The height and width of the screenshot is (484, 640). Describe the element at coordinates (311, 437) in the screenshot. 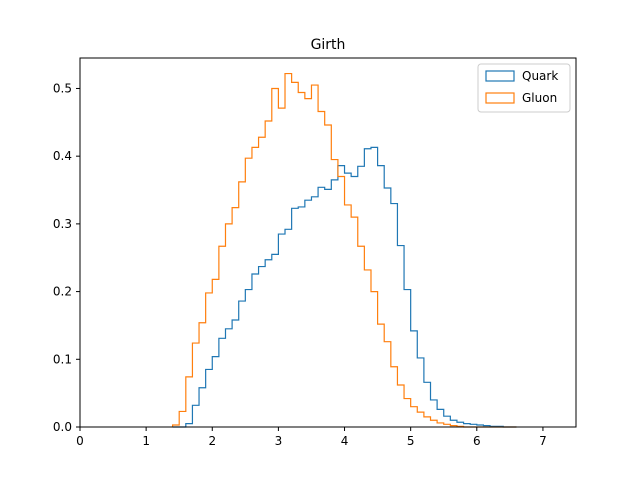

I see `x-axis: 0 1 2 3 4 5 6 7` at that location.